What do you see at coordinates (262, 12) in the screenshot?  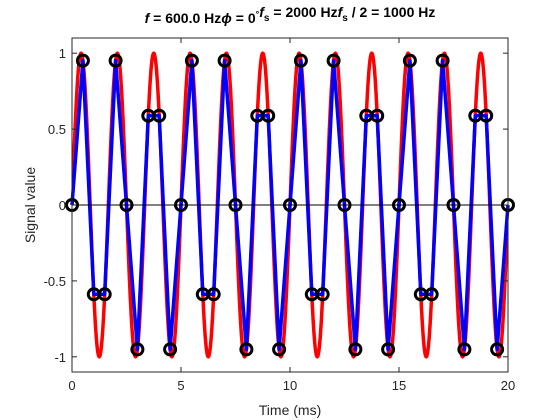 I see `title-fs-symbol: f` at bounding box center [262, 12].